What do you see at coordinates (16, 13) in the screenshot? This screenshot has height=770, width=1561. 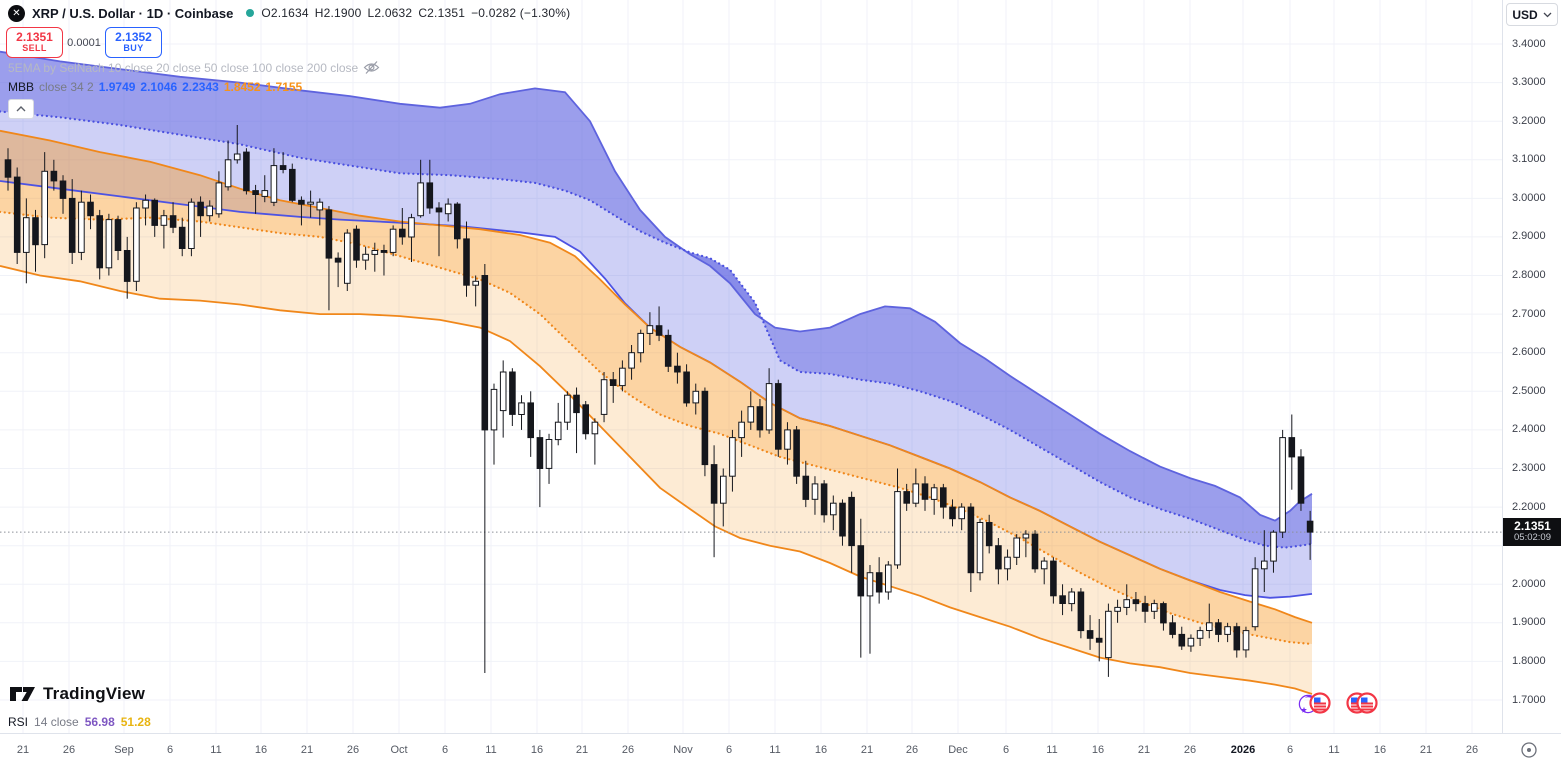 I see `xrp-logo-icon: ✕` at bounding box center [16, 13].